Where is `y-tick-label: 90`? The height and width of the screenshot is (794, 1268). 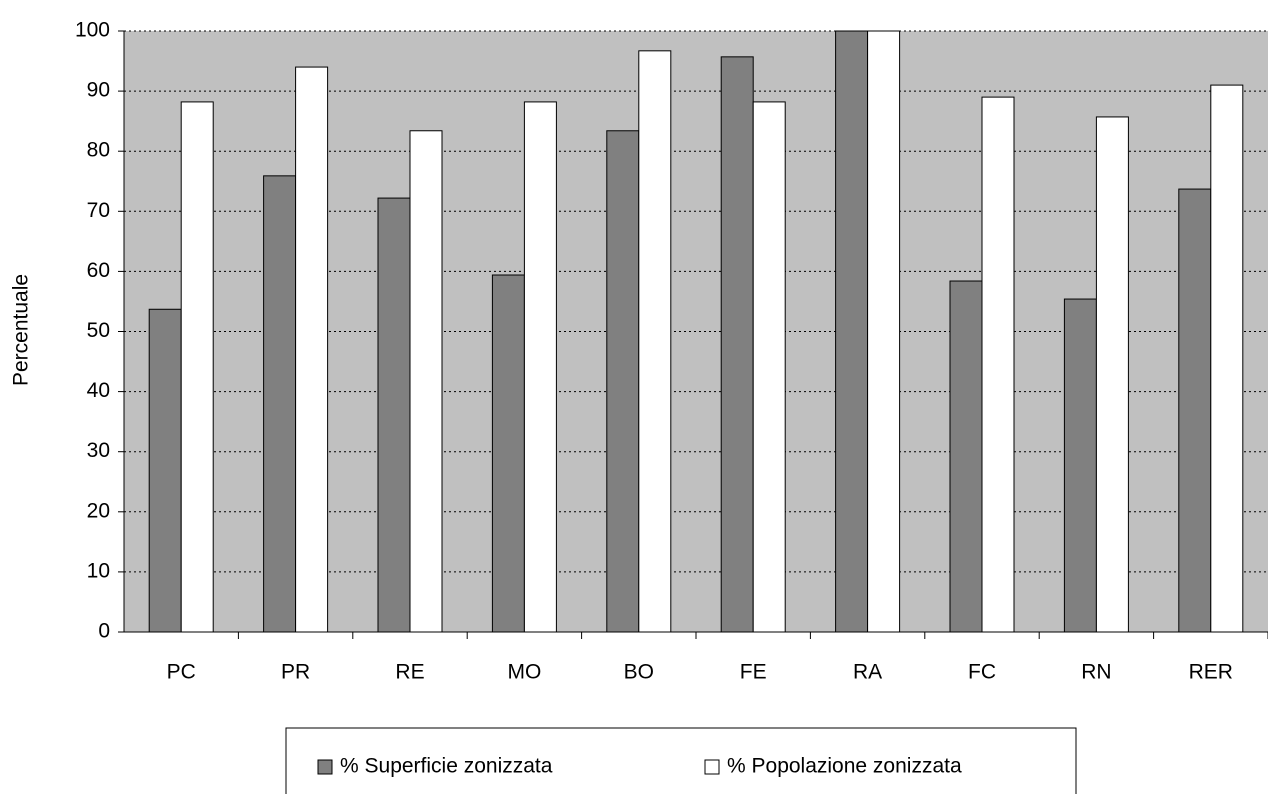 y-tick-label: 90 is located at coordinates (98, 90).